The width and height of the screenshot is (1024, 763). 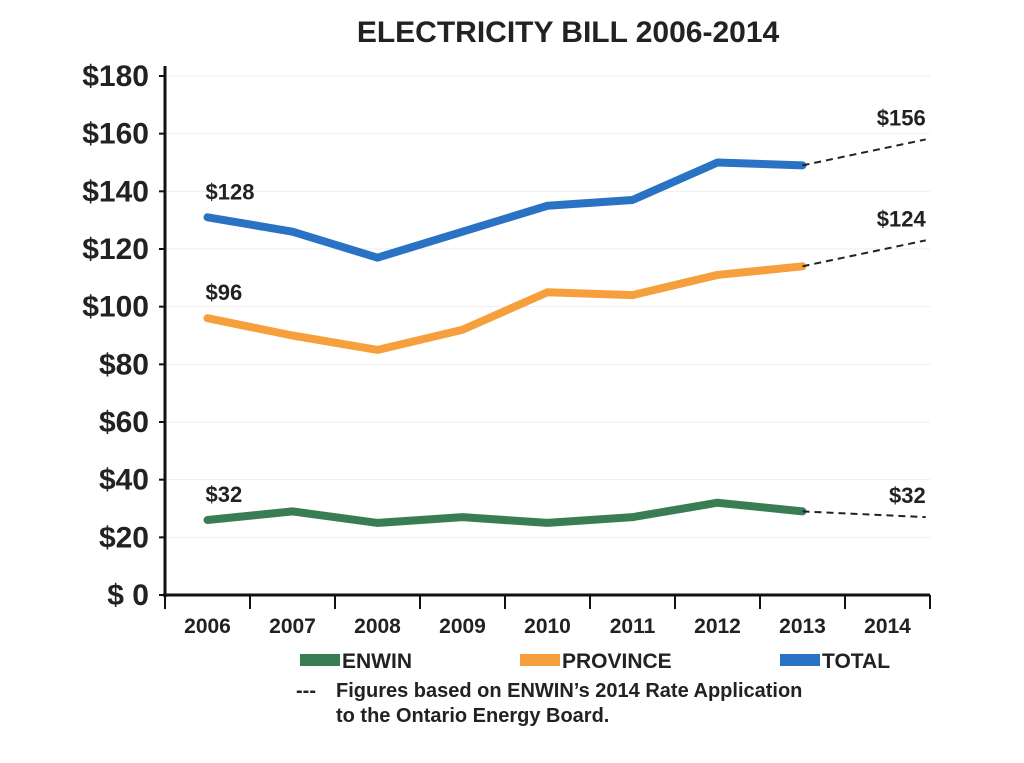 What do you see at coordinates (717, 626) in the screenshot?
I see `x-tick-label: 2012` at bounding box center [717, 626].